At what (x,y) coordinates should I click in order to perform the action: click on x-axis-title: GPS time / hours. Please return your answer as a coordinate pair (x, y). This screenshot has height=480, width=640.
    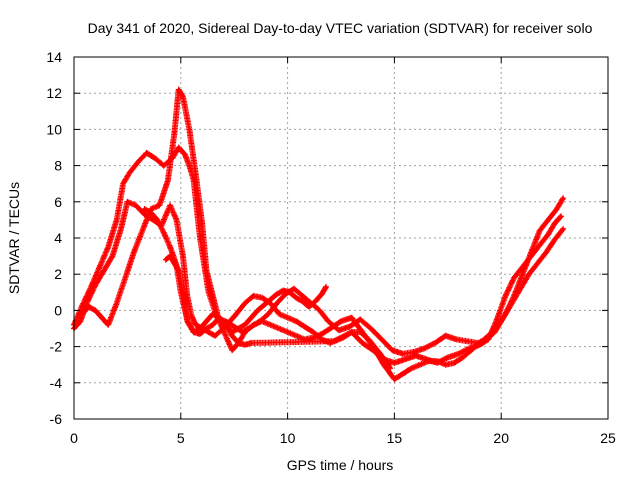
    Looking at the image, I should click on (340, 465).